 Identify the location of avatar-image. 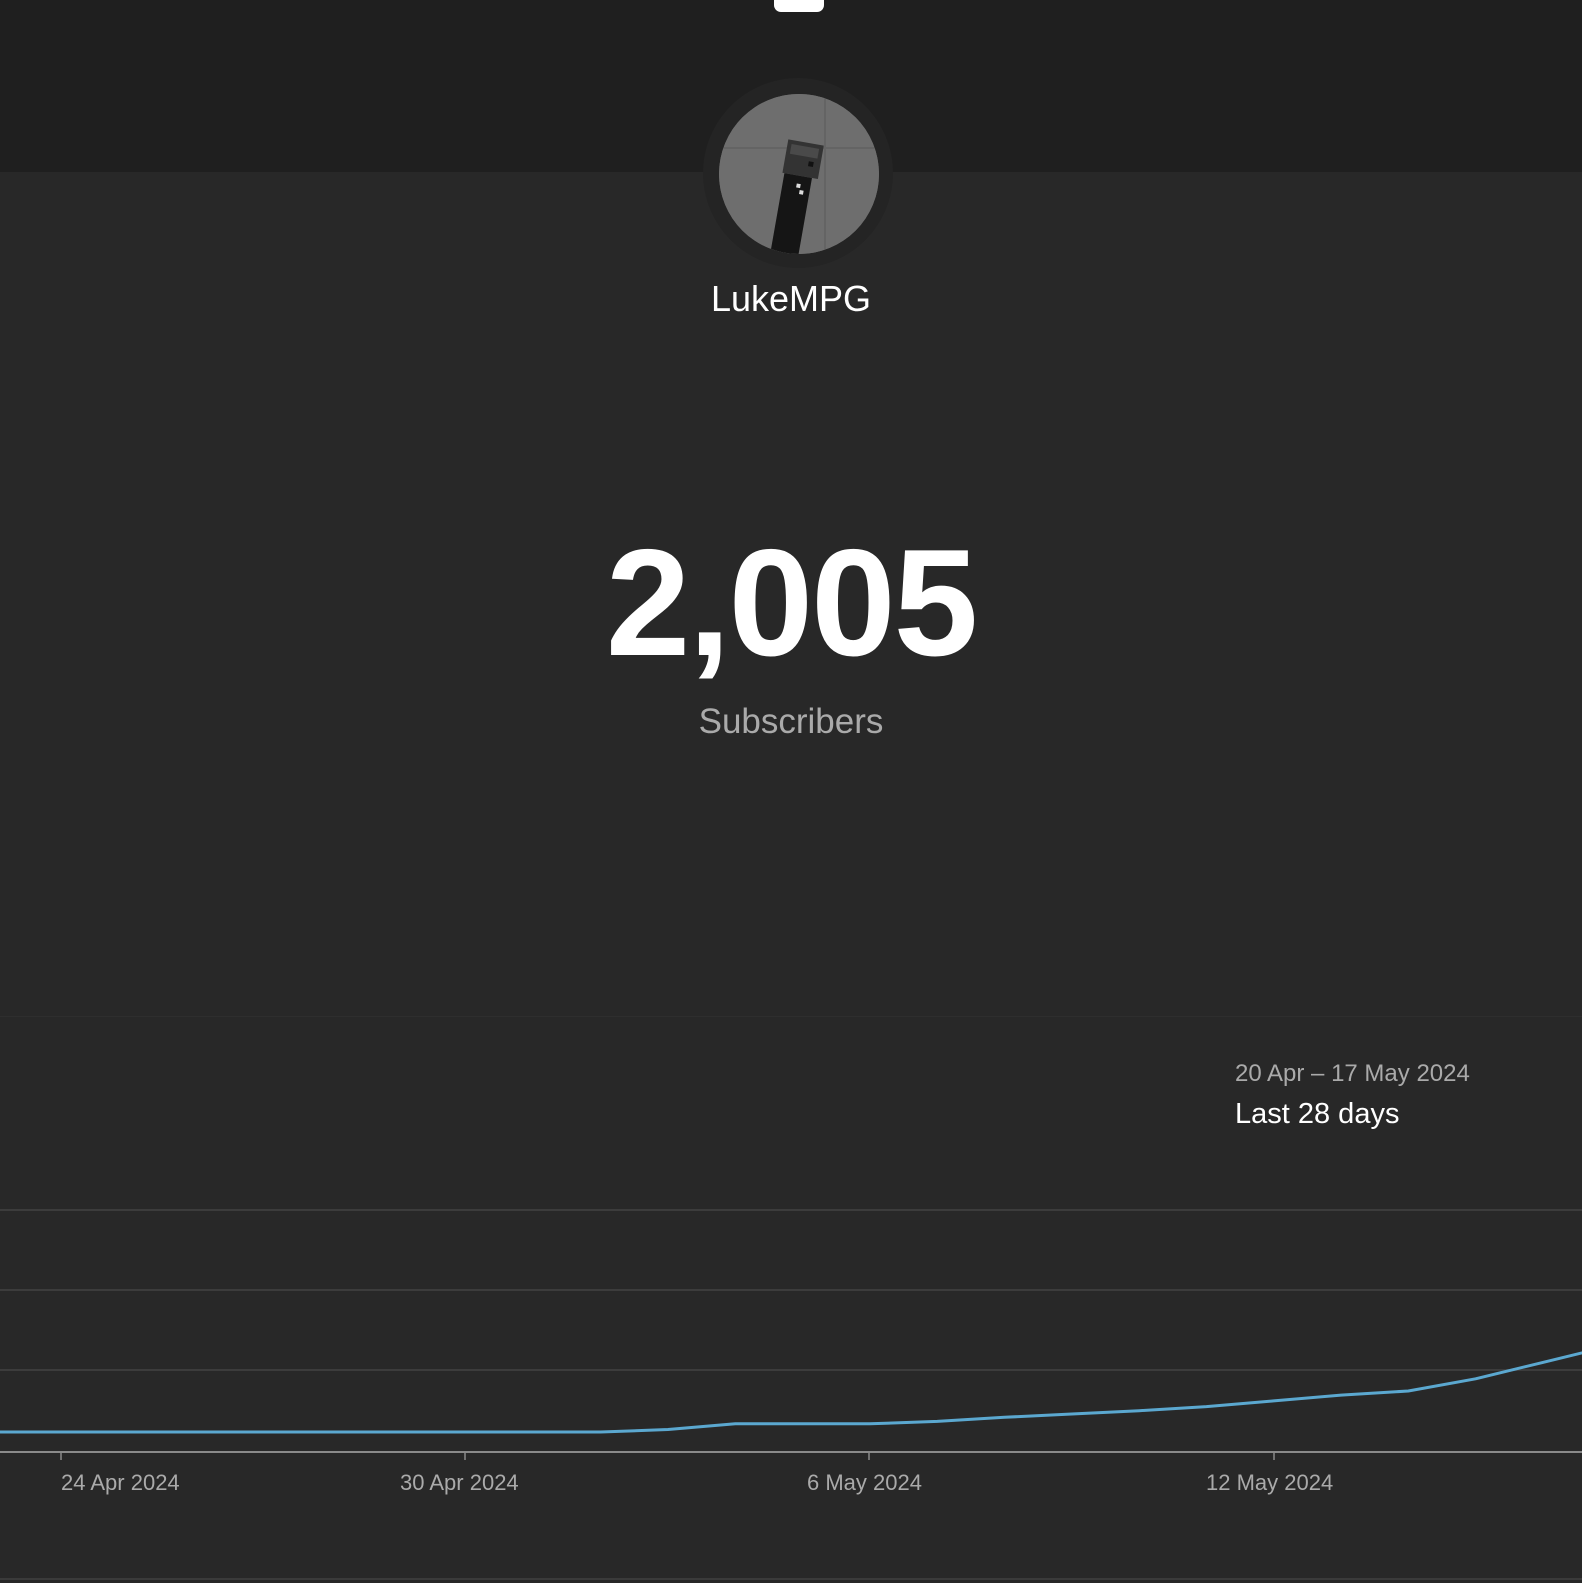
(799, 174).